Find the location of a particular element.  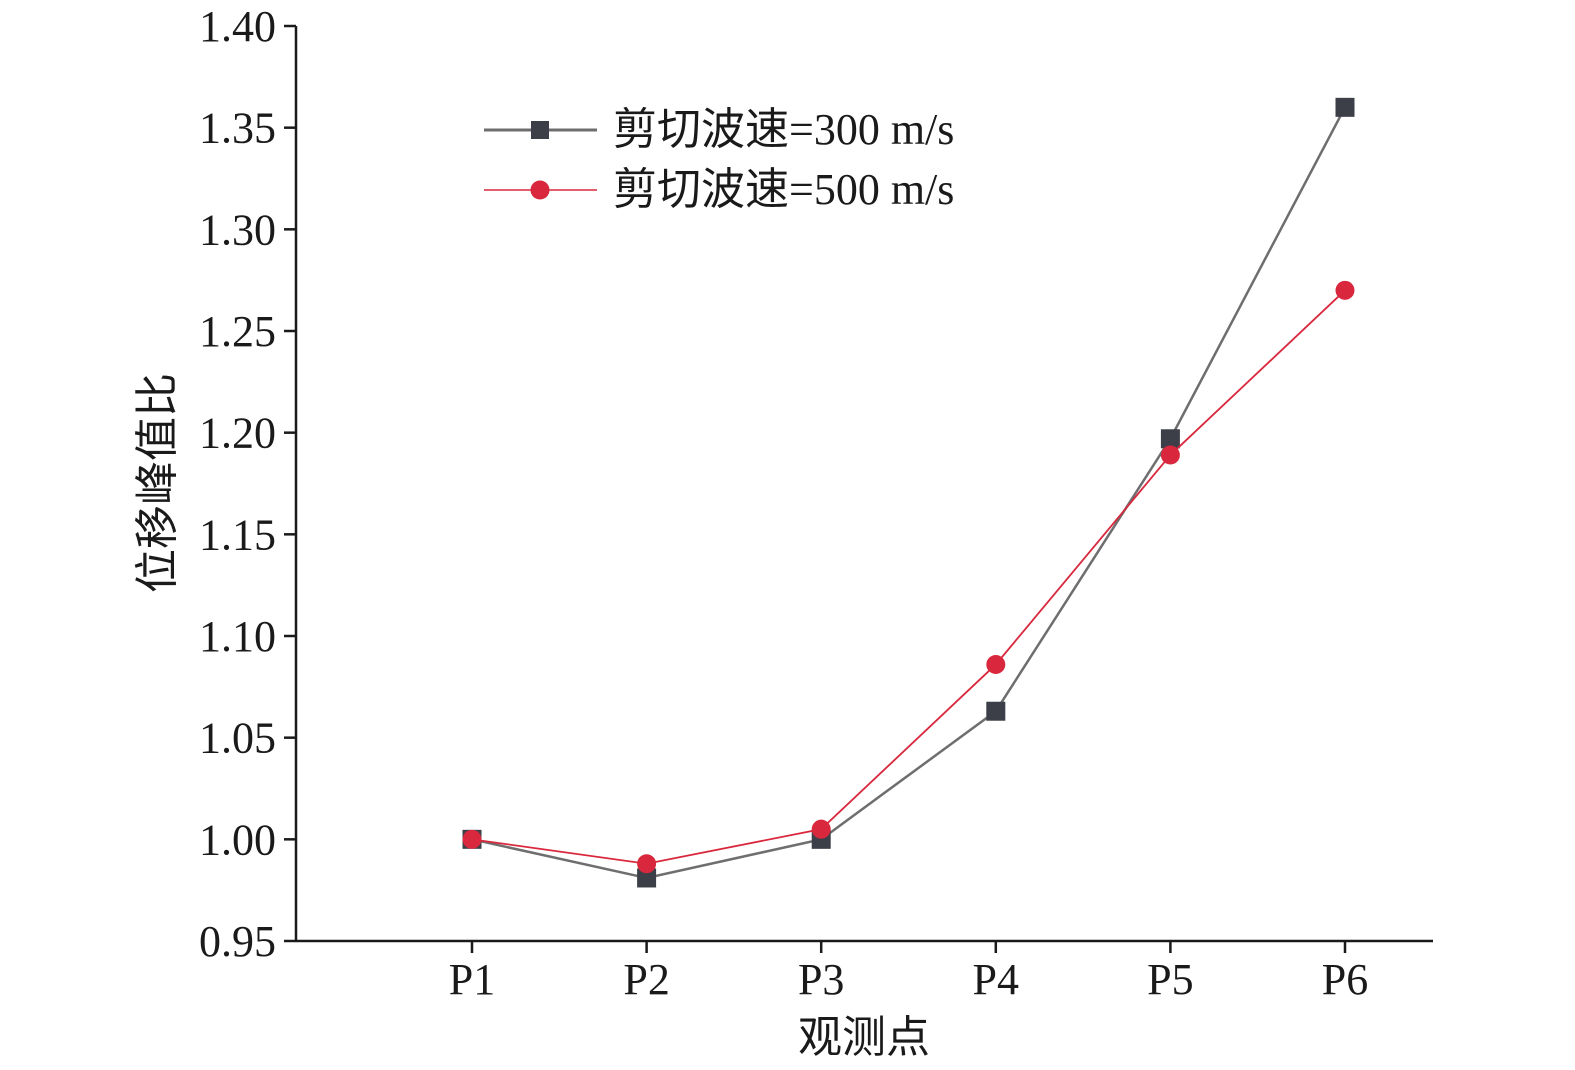

x-tick-label: P5 is located at coordinates (1170, 979).